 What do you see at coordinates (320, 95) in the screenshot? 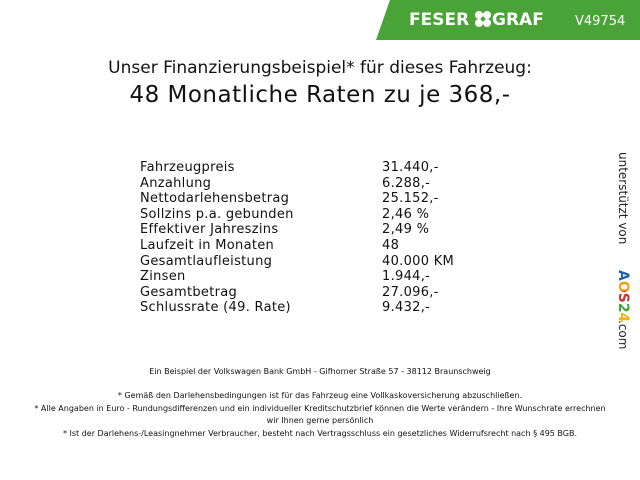
I see `title-rate: 48 Monatliche Raten zu je 368,-` at bounding box center [320, 95].